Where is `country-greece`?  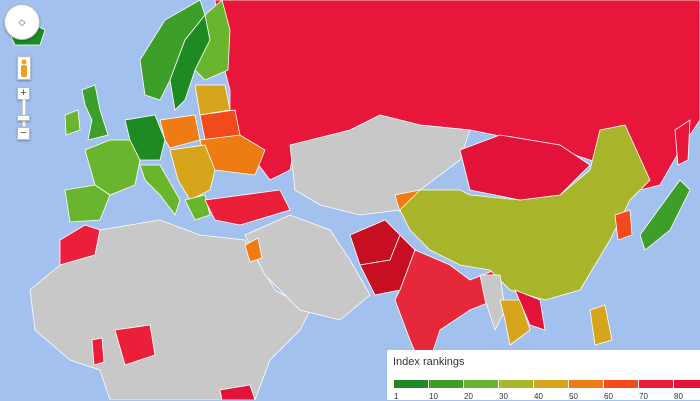
country-greece is located at coordinates (197, 207).